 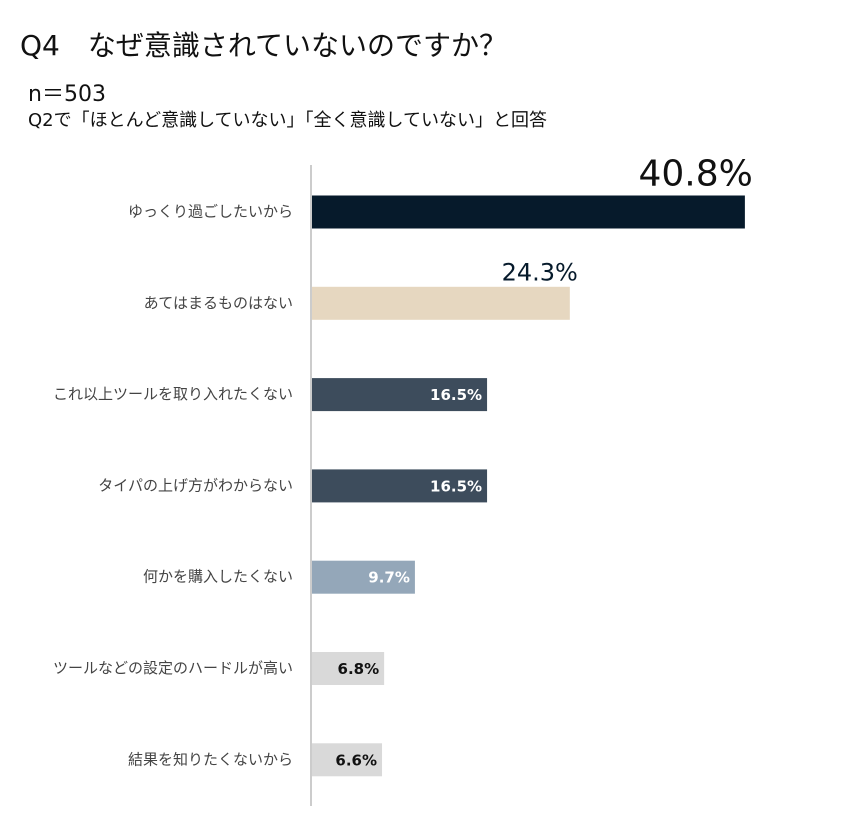 I want to click on category-label: ツールなどの設定のハードルが高い, so click(x=173, y=668).